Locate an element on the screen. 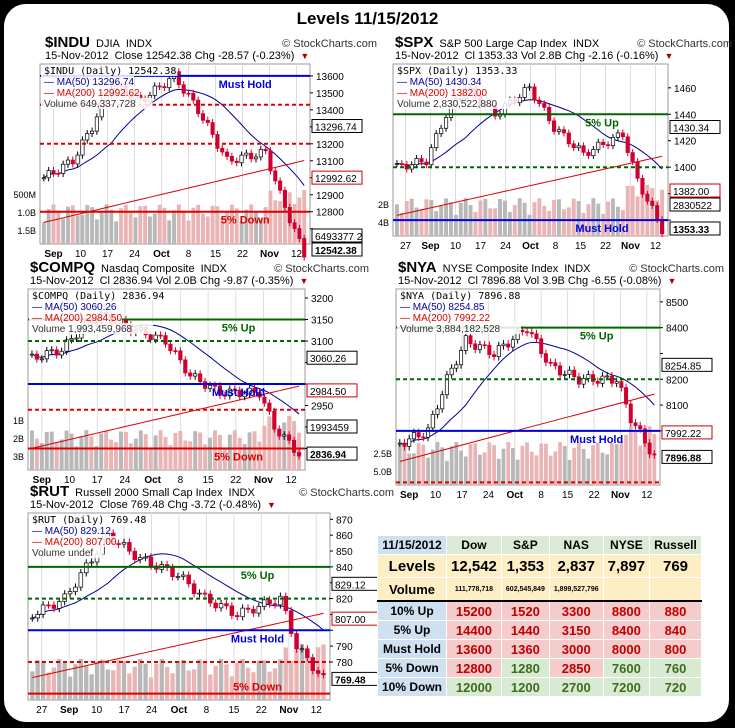 The image size is (735, 728). row-label: Must Hold is located at coordinates (412, 649).